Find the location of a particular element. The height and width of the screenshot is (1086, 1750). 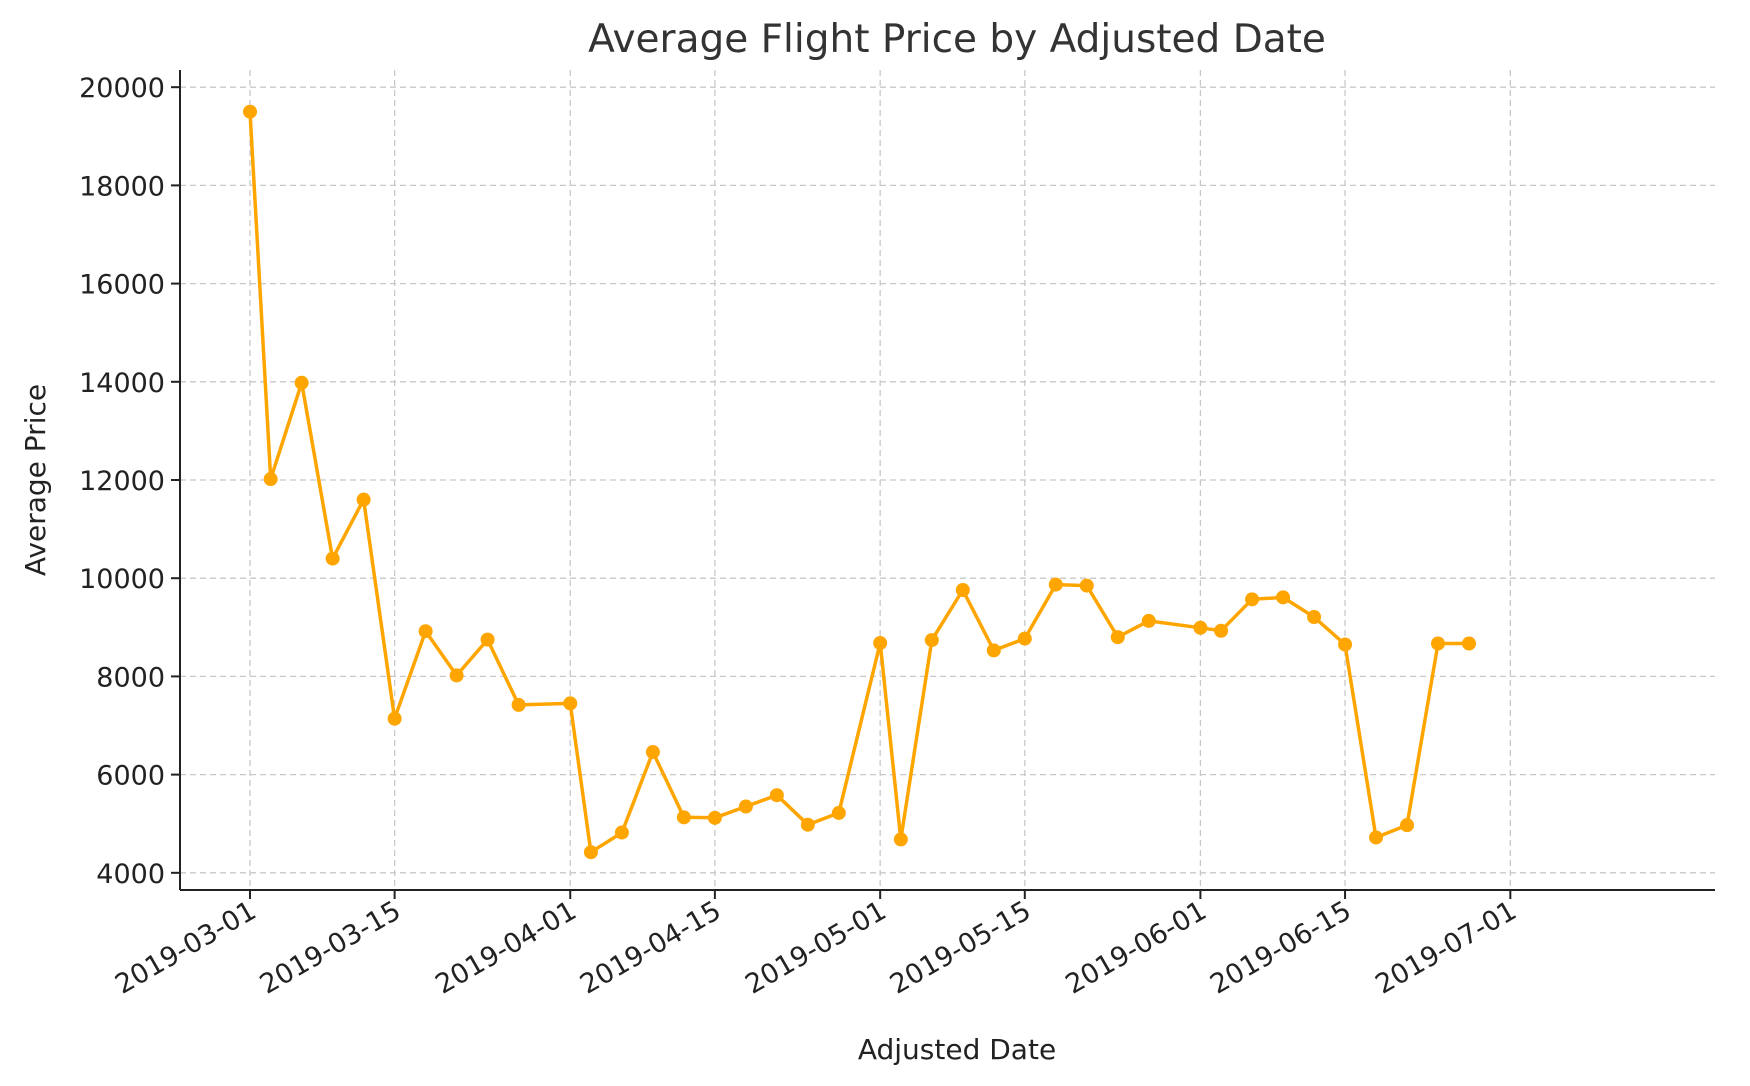

y-tick-label: 8000 is located at coordinates (130, 677).